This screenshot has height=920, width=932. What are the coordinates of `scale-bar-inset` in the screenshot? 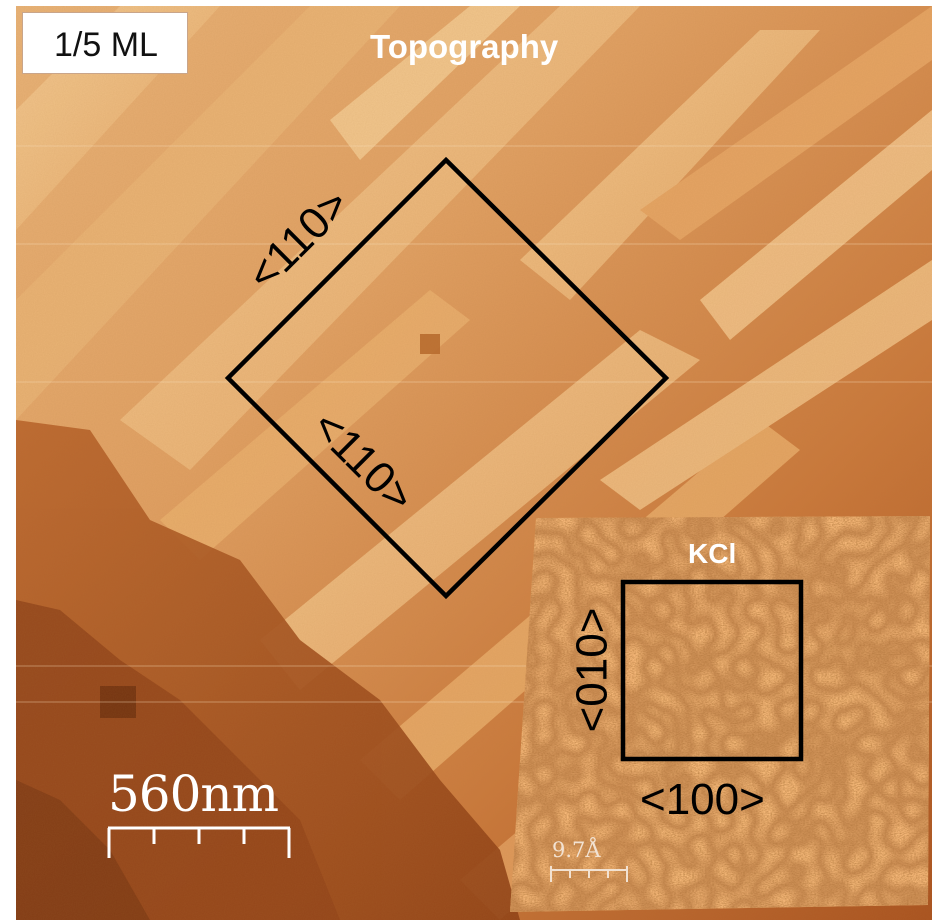 It's located at (589, 874).